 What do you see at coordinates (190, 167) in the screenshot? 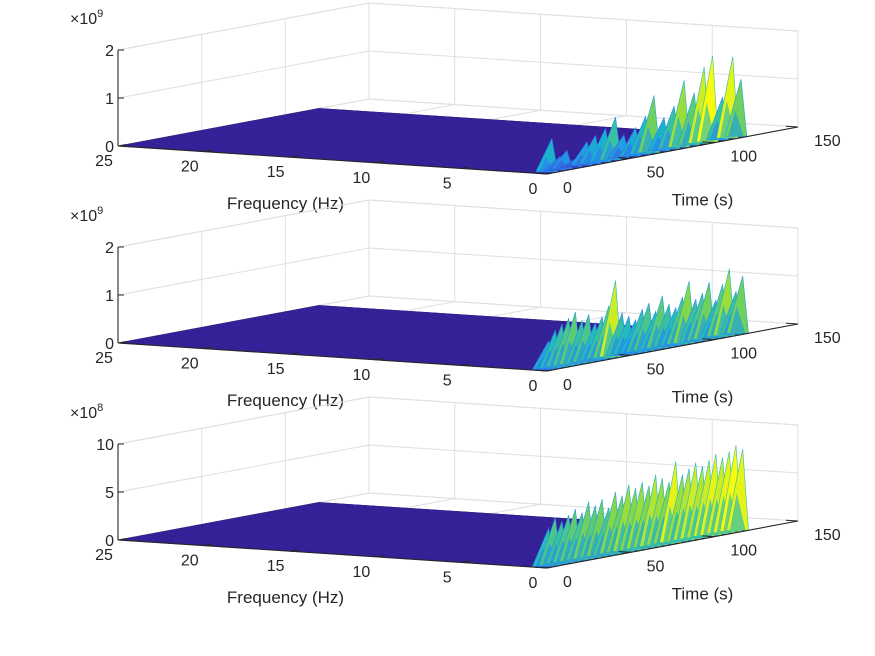
I see `frequency-tick-label: 20` at bounding box center [190, 167].